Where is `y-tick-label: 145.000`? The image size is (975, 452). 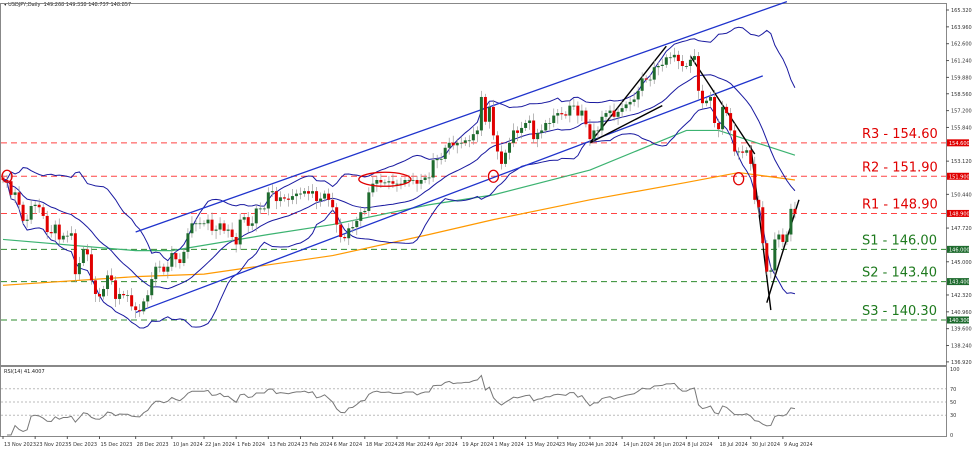
y-tick-label: 145.000 is located at coordinates (961, 263).